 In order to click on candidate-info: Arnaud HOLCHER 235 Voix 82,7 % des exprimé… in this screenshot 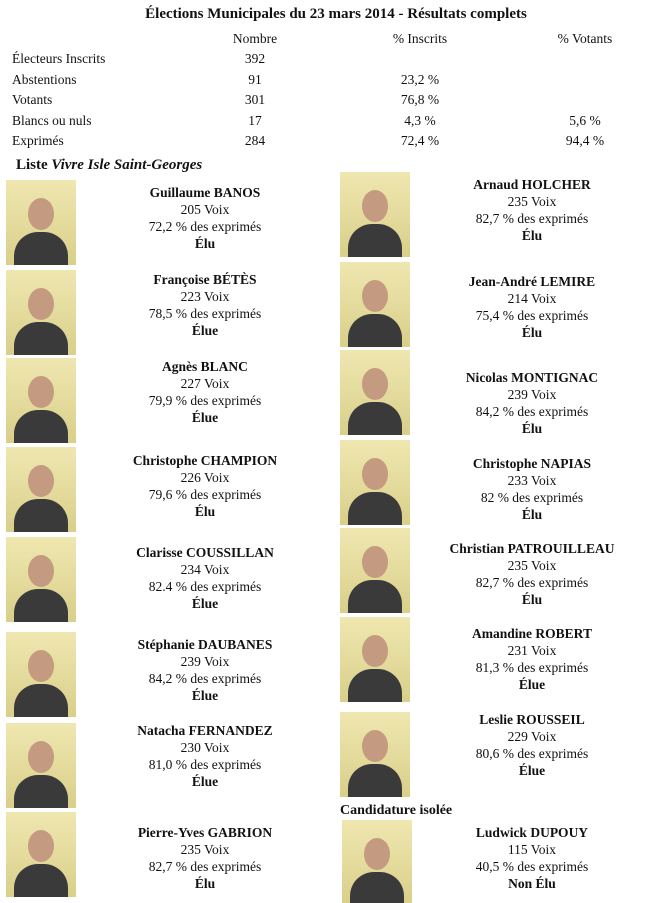, I will do `click(532, 210)`.